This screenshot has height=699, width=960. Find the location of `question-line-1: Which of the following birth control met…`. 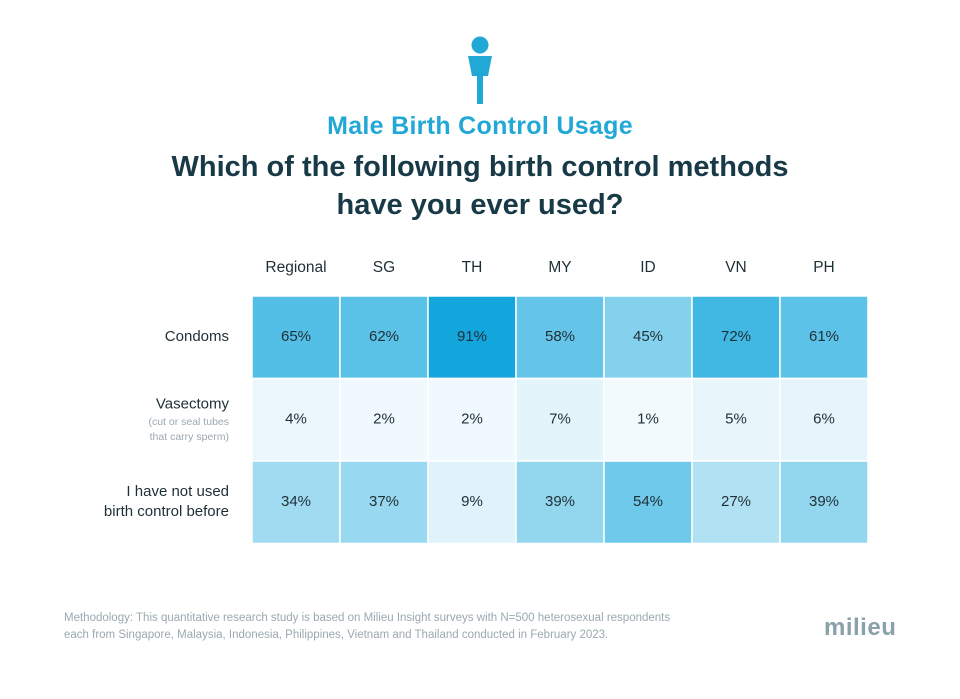

question-line-1: Which of the following birth control met… is located at coordinates (480, 167).